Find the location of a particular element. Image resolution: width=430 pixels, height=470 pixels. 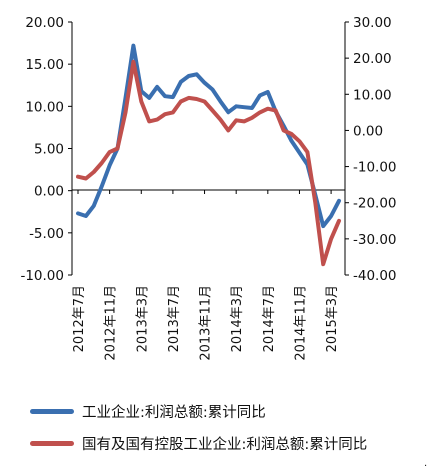

right-axis-tick-label: 20.00 is located at coordinates (372, 59).